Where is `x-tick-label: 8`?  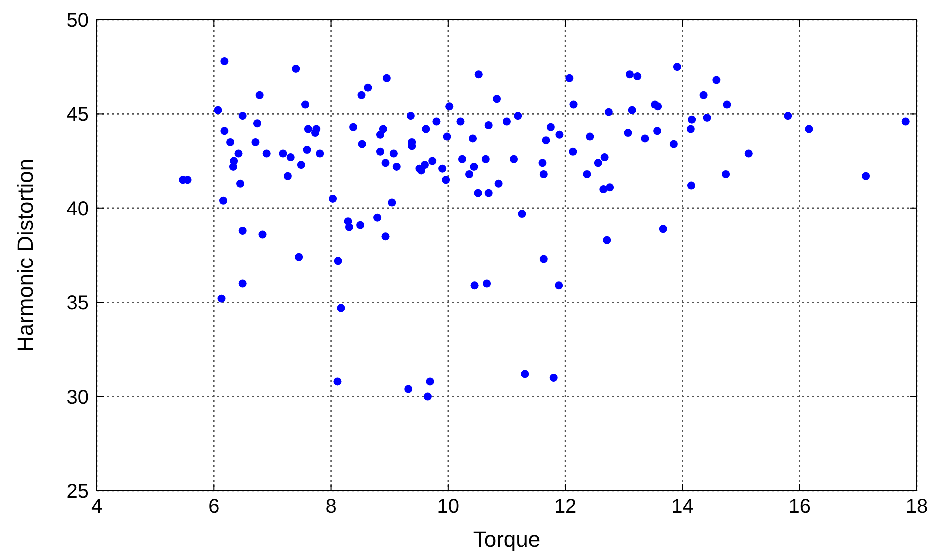 x-tick-label: 8 is located at coordinates (331, 507).